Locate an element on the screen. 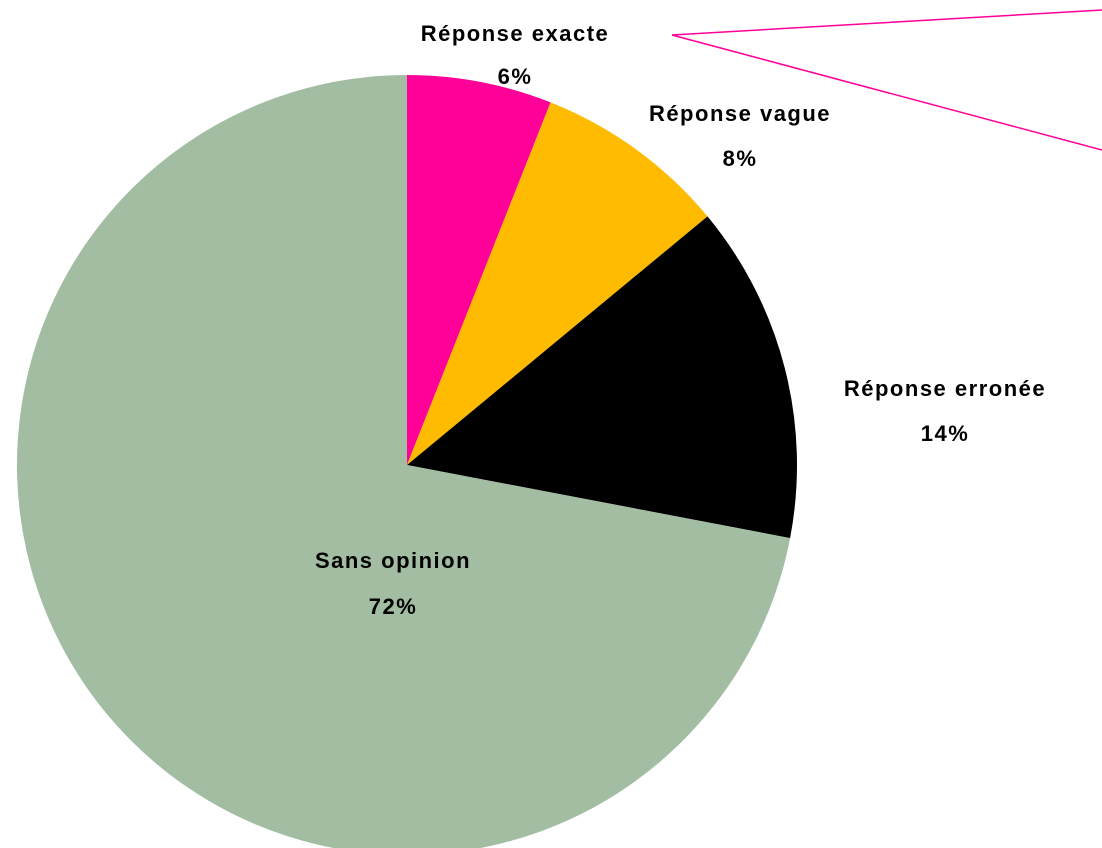 The image size is (1102, 848). slice-label: Réponse vague is located at coordinates (740, 113).